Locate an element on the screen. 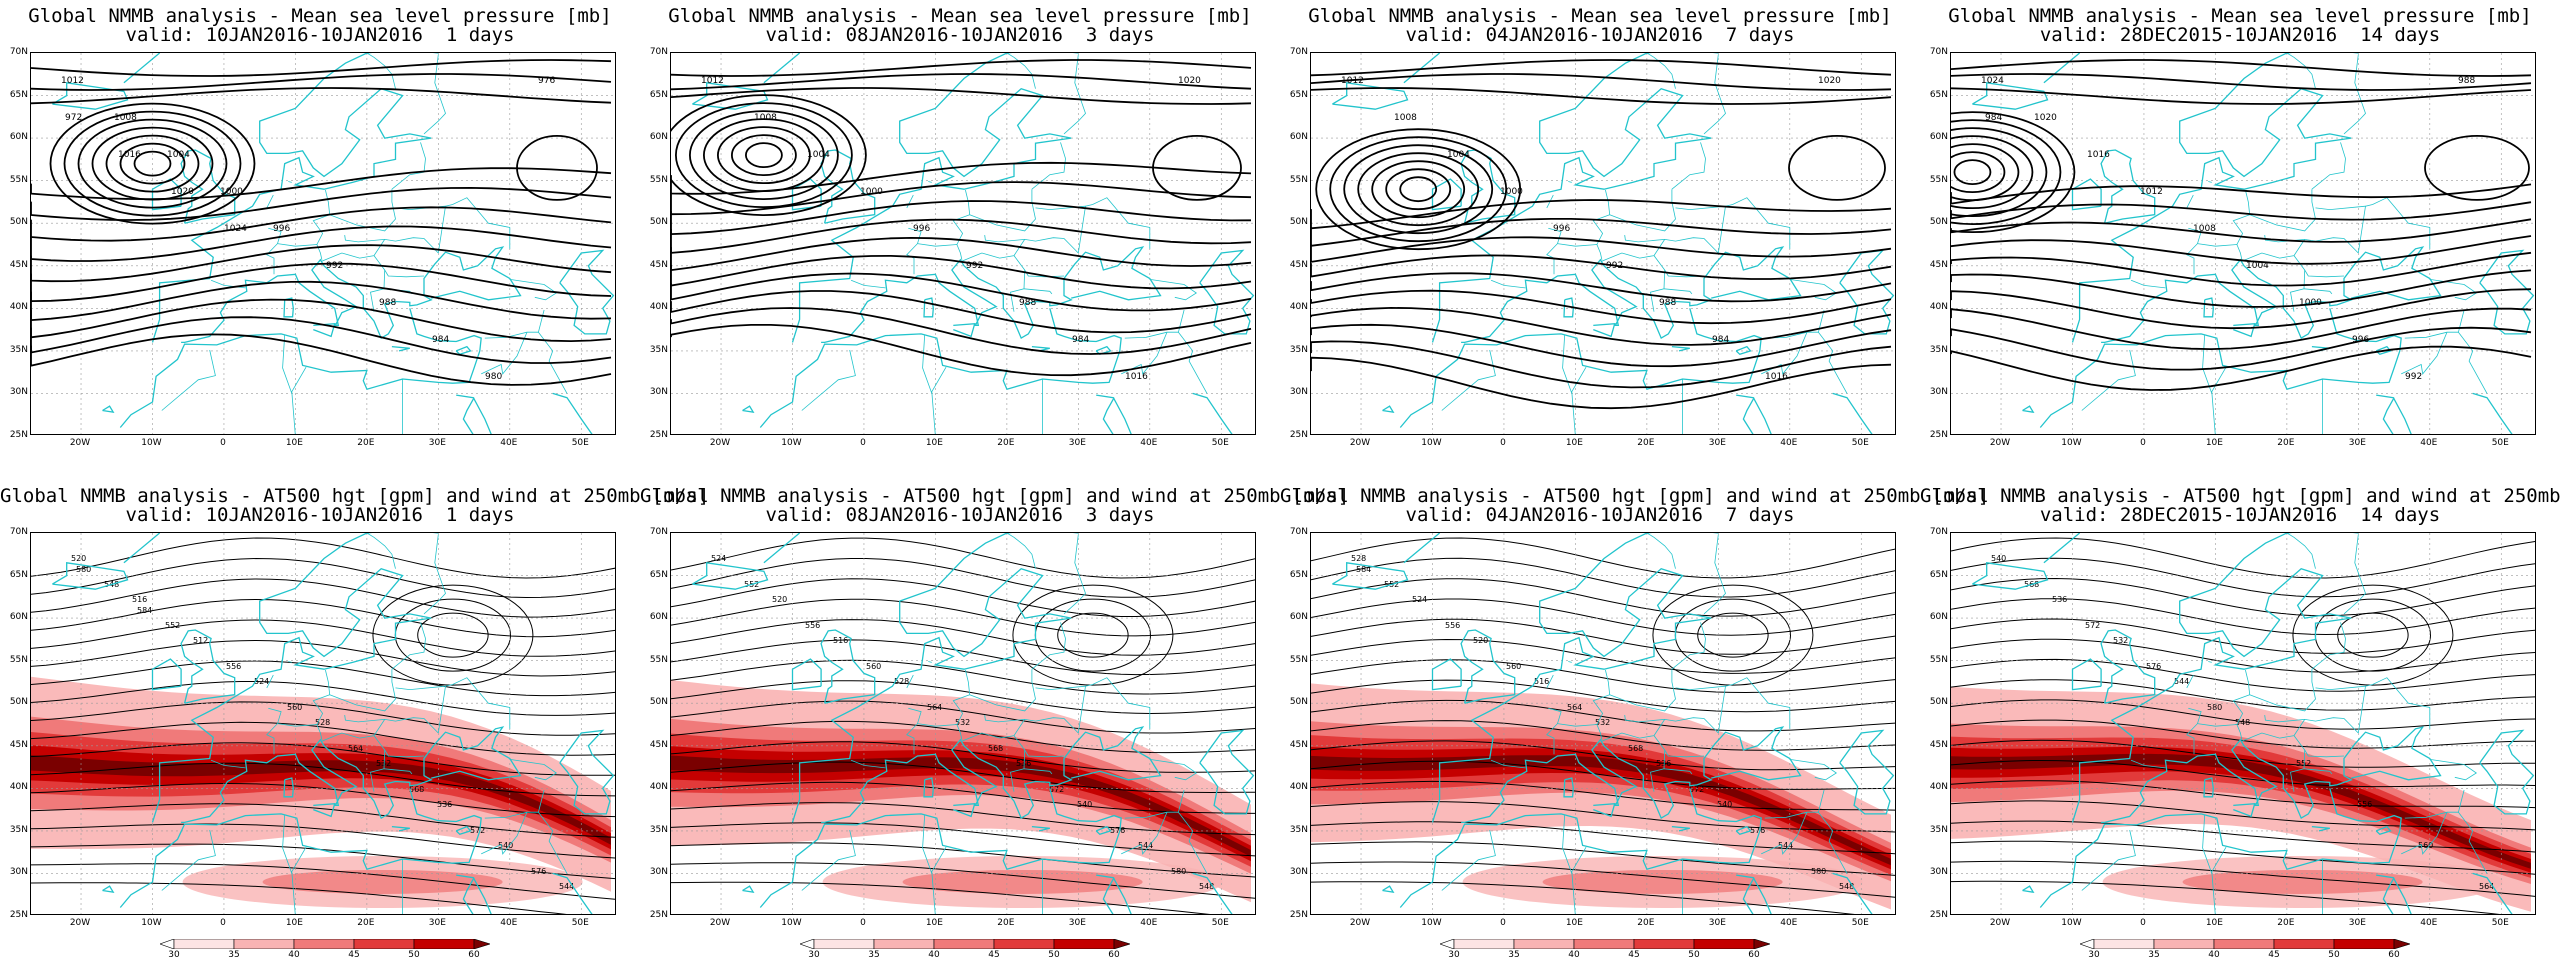 This screenshot has width=2560, height=960. colorbar-tick: 40 is located at coordinates (1574, 955).